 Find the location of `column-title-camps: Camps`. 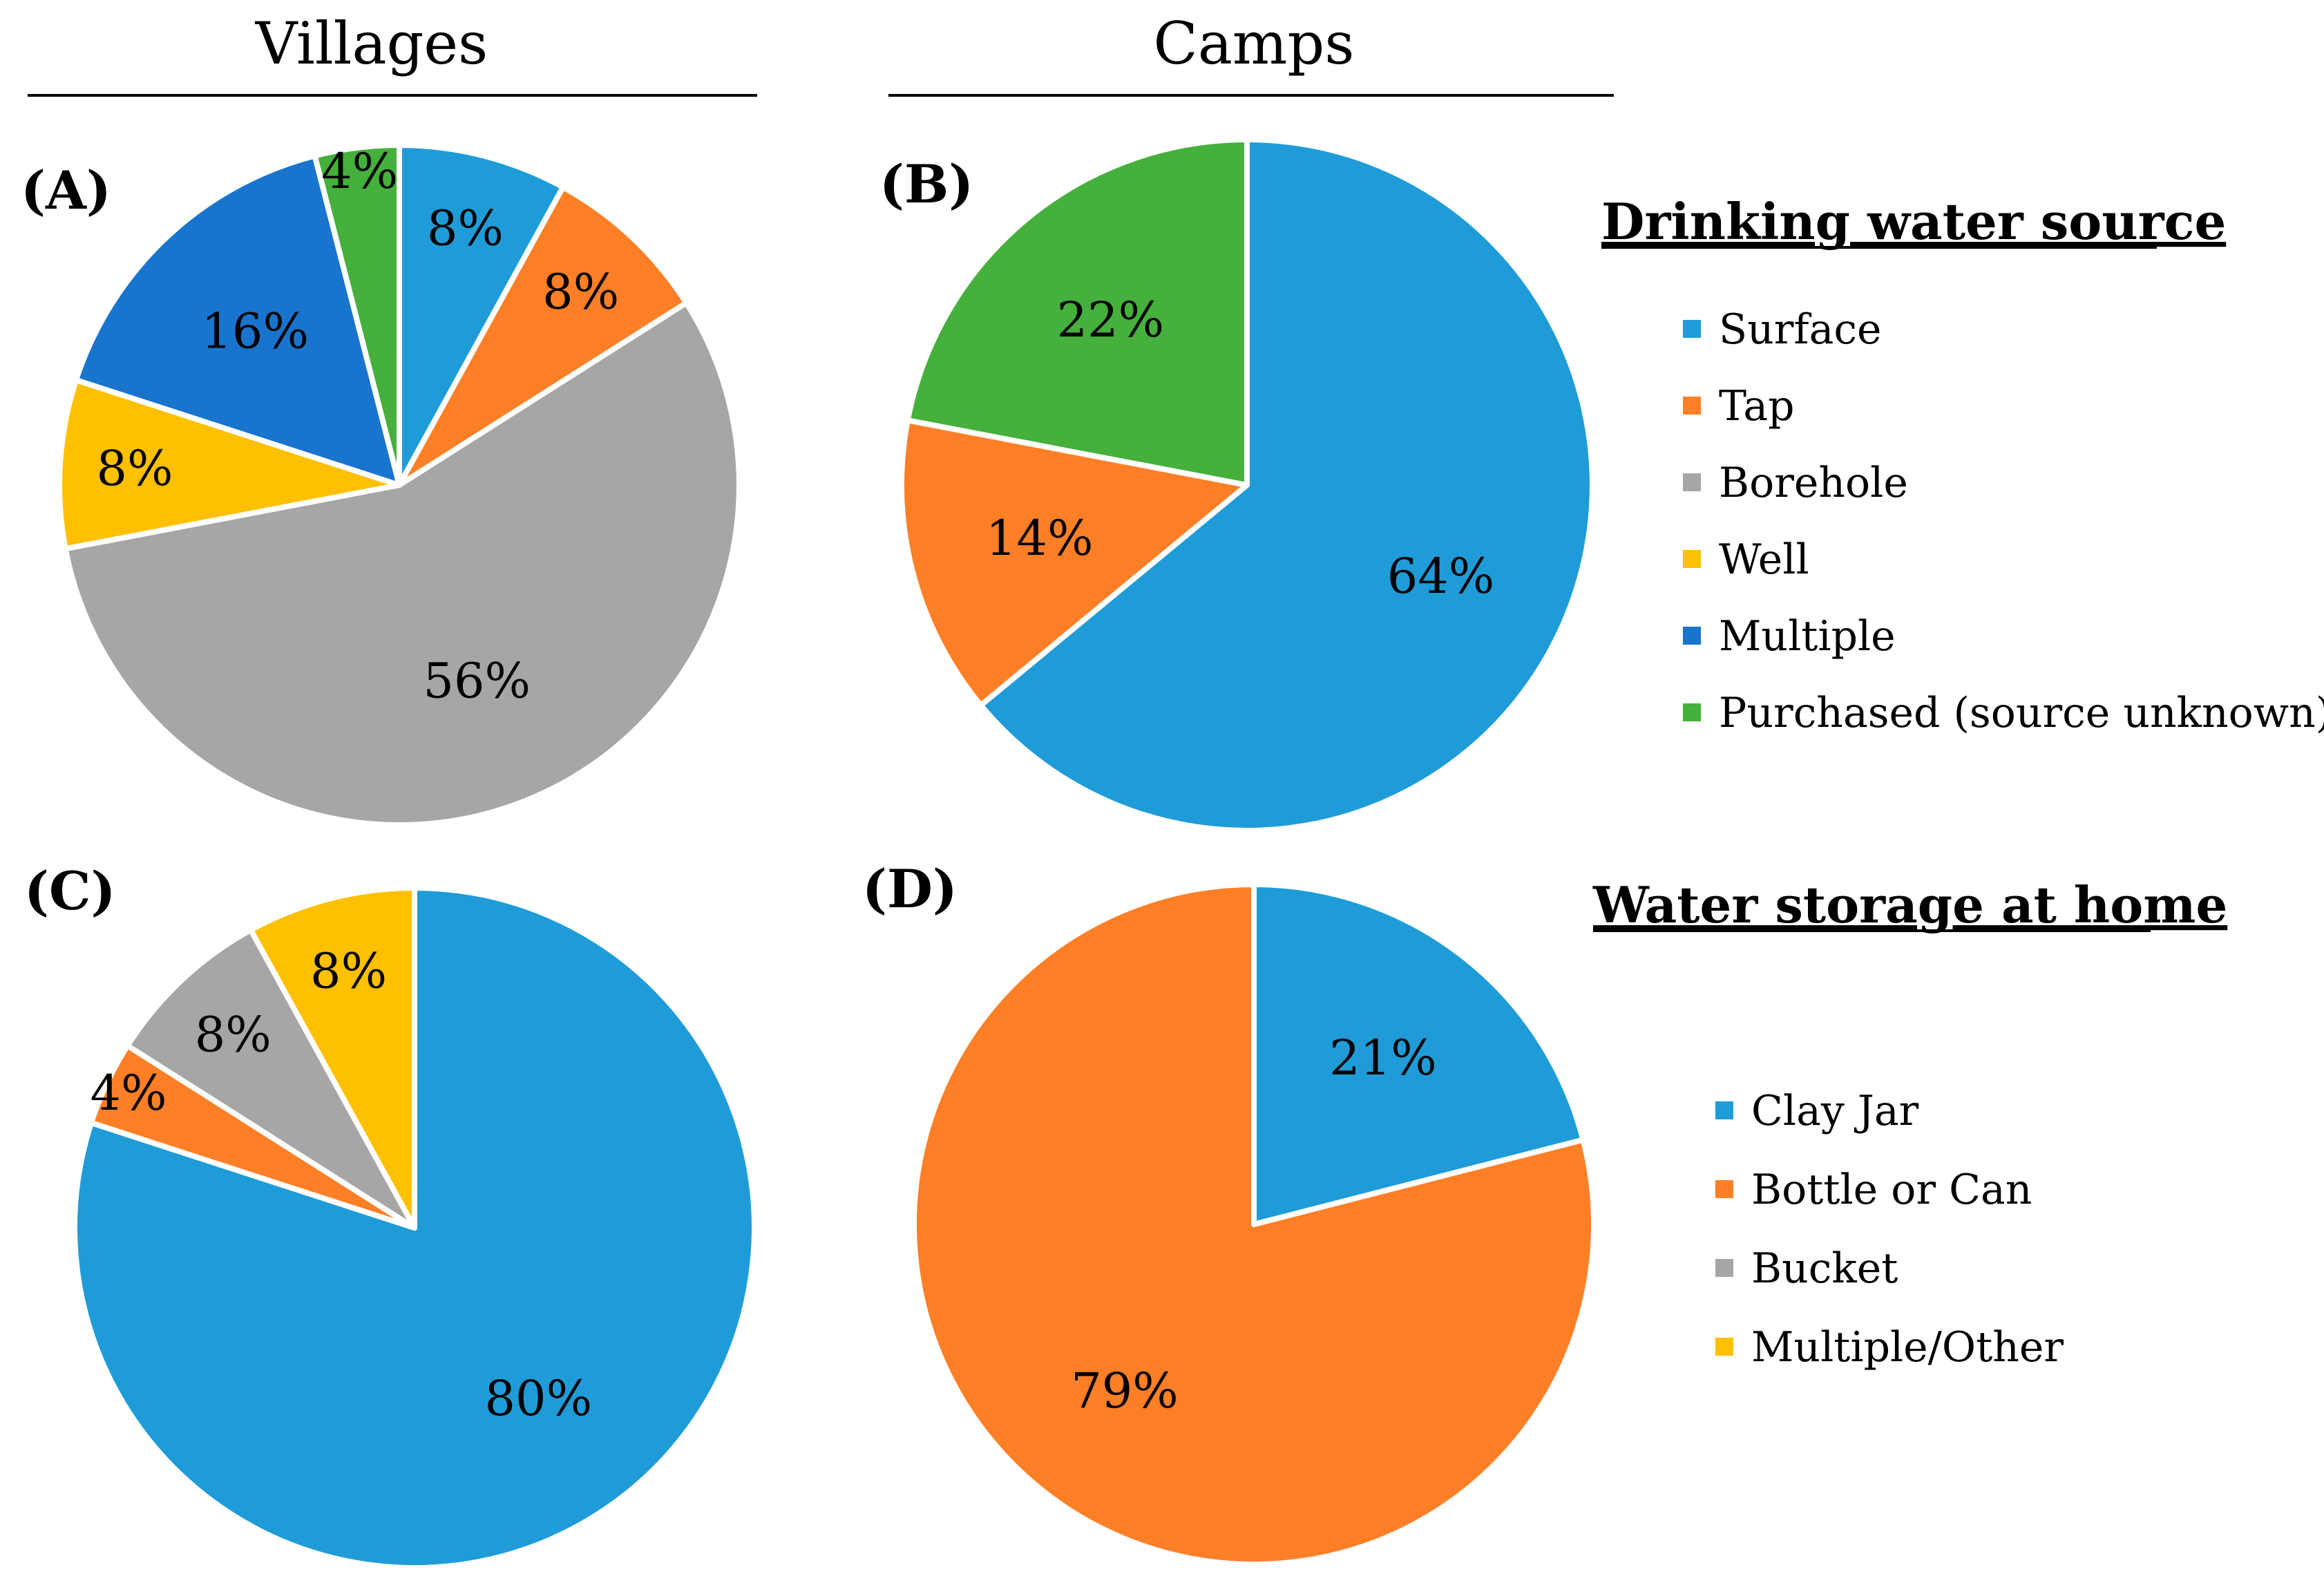

column-title-camps: Camps is located at coordinates (1254, 43).